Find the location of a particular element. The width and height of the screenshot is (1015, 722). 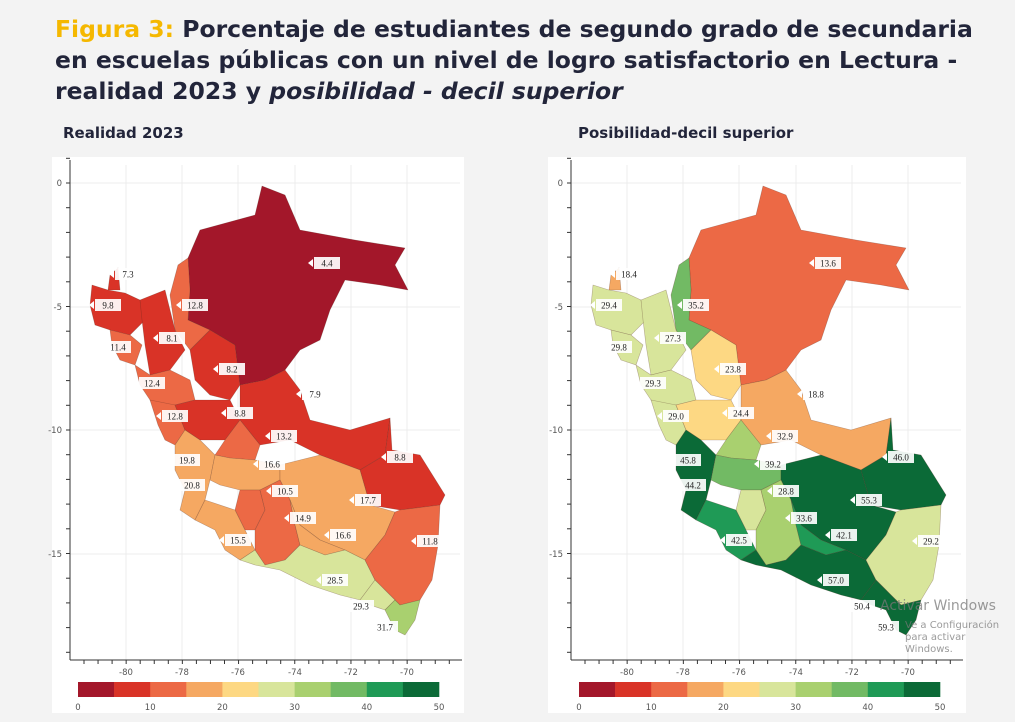

value-label-text: 8.2 is located at coordinates (231, 370).